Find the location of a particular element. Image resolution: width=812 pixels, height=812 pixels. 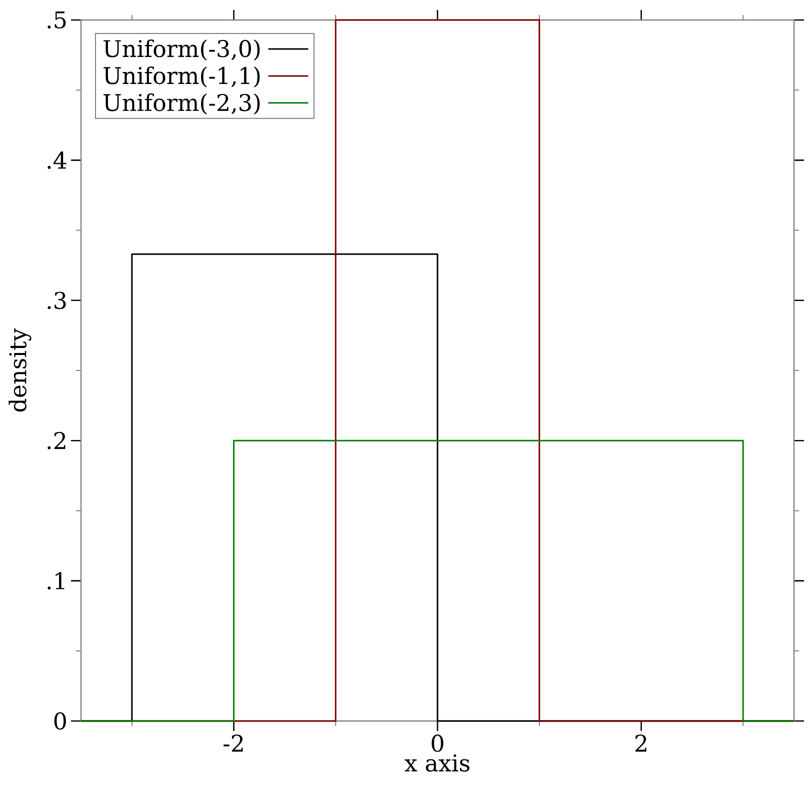

x-tick-label: 2 is located at coordinates (640, 743).